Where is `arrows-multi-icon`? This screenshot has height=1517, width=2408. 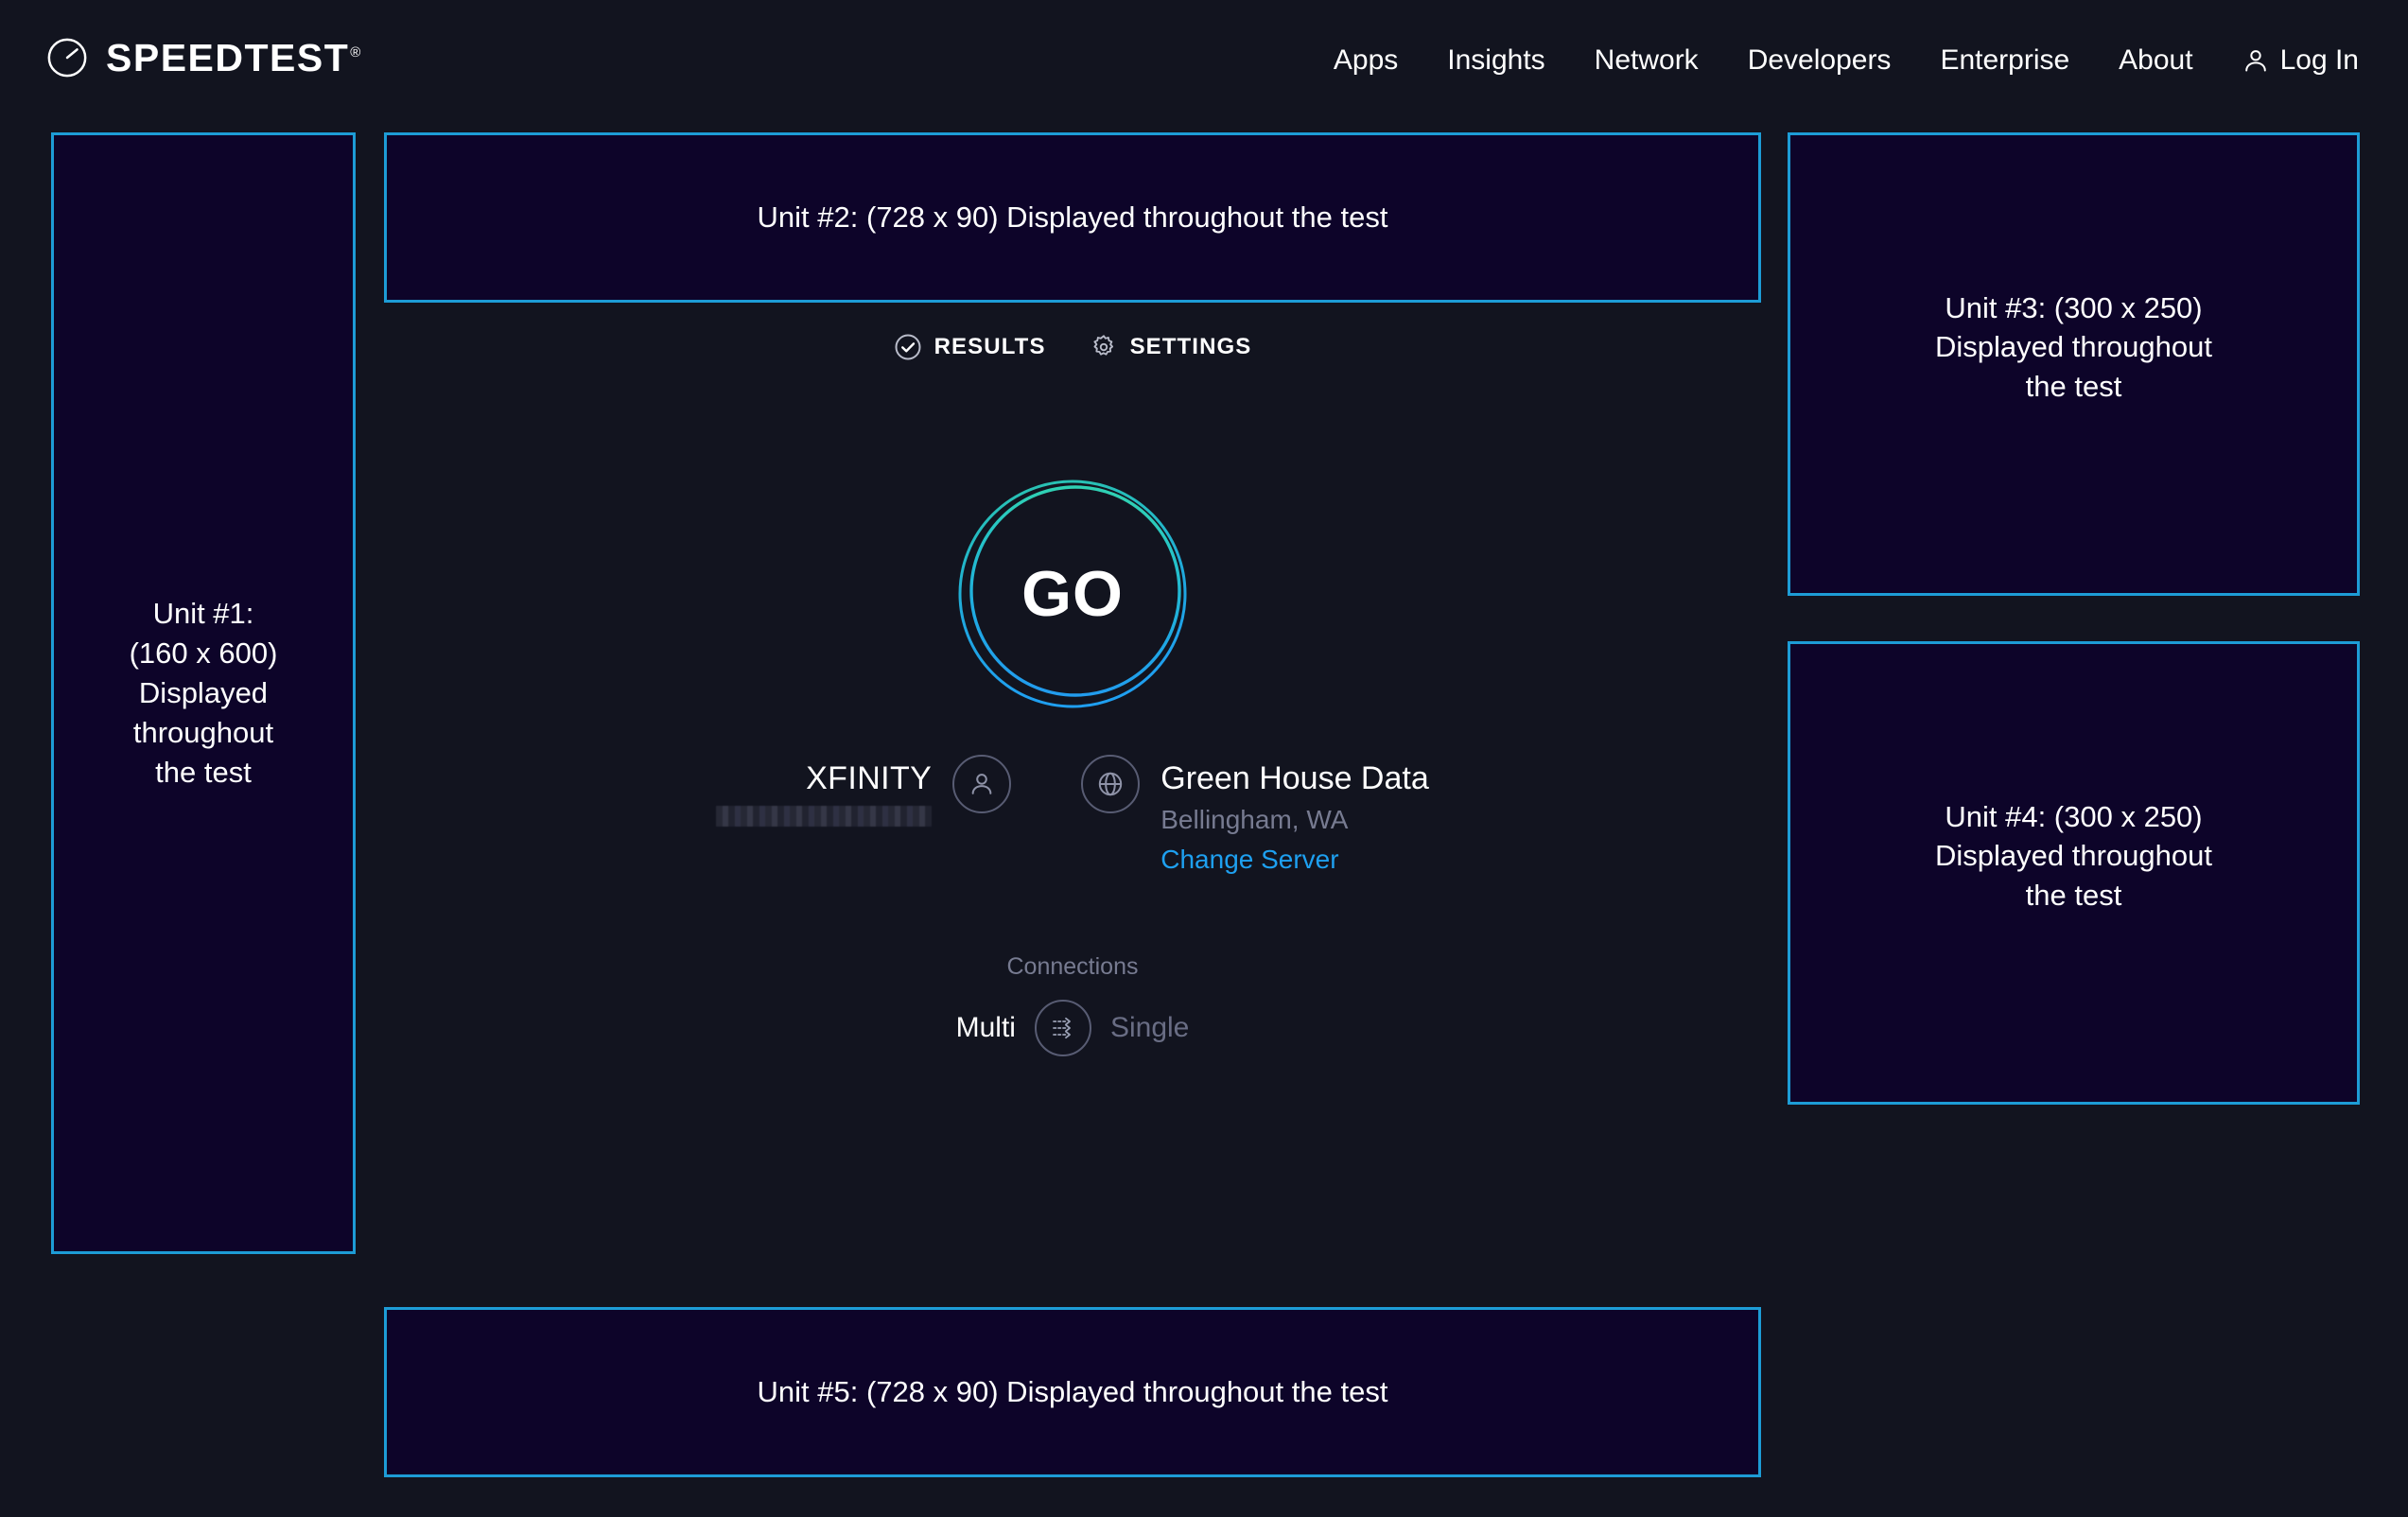 arrows-multi-icon is located at coordinates (1063, 1028).